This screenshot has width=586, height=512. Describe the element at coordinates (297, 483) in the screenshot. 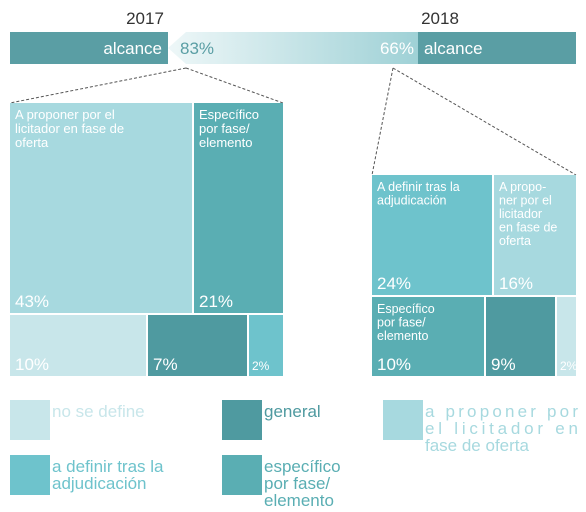

I see `legend-label: por fase/` at that location.